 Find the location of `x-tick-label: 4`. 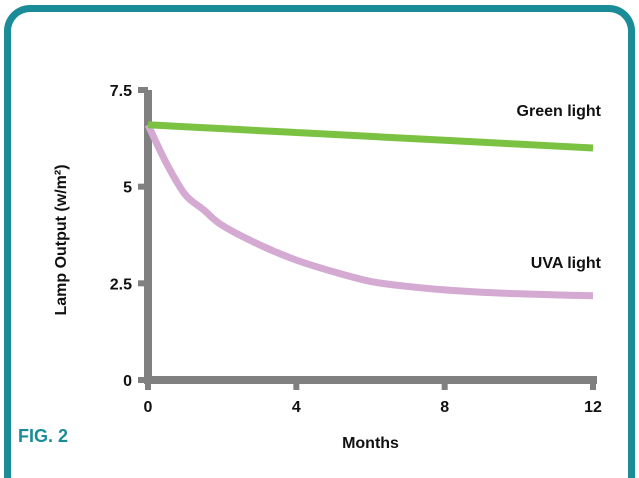

x-tick-label: 4 is located at coordinates (296, 407).